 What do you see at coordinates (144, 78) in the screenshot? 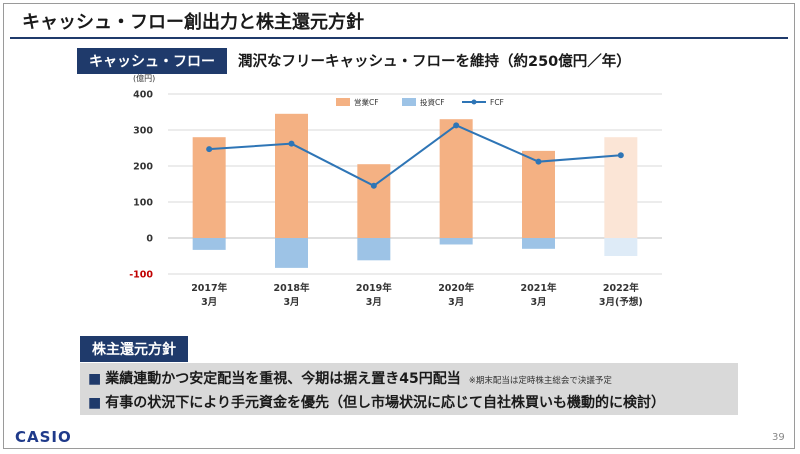
I see `y-unit-label: (億円)` at bounding box center [144, 78].